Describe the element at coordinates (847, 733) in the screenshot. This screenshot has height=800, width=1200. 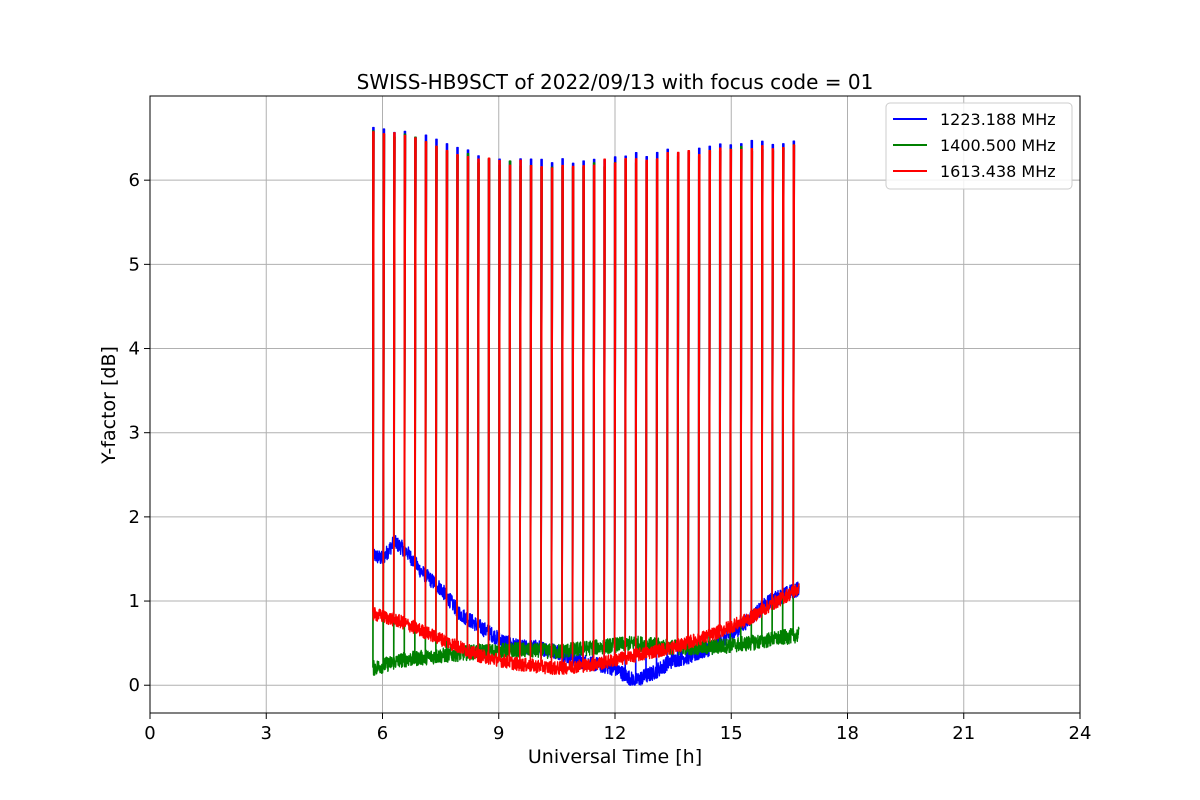
I see `x-tick-label: 18` at that location.